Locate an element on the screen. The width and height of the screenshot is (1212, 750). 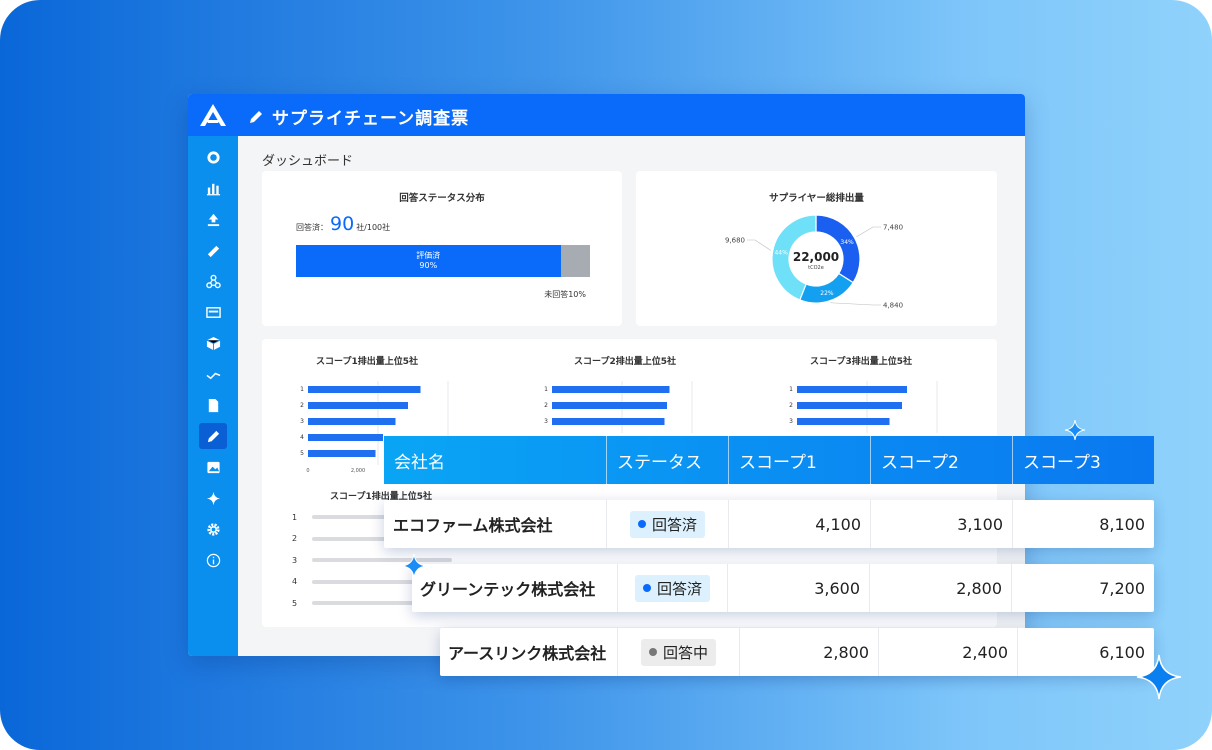
header-company: 会社名 is located at coordinates (495, 460).